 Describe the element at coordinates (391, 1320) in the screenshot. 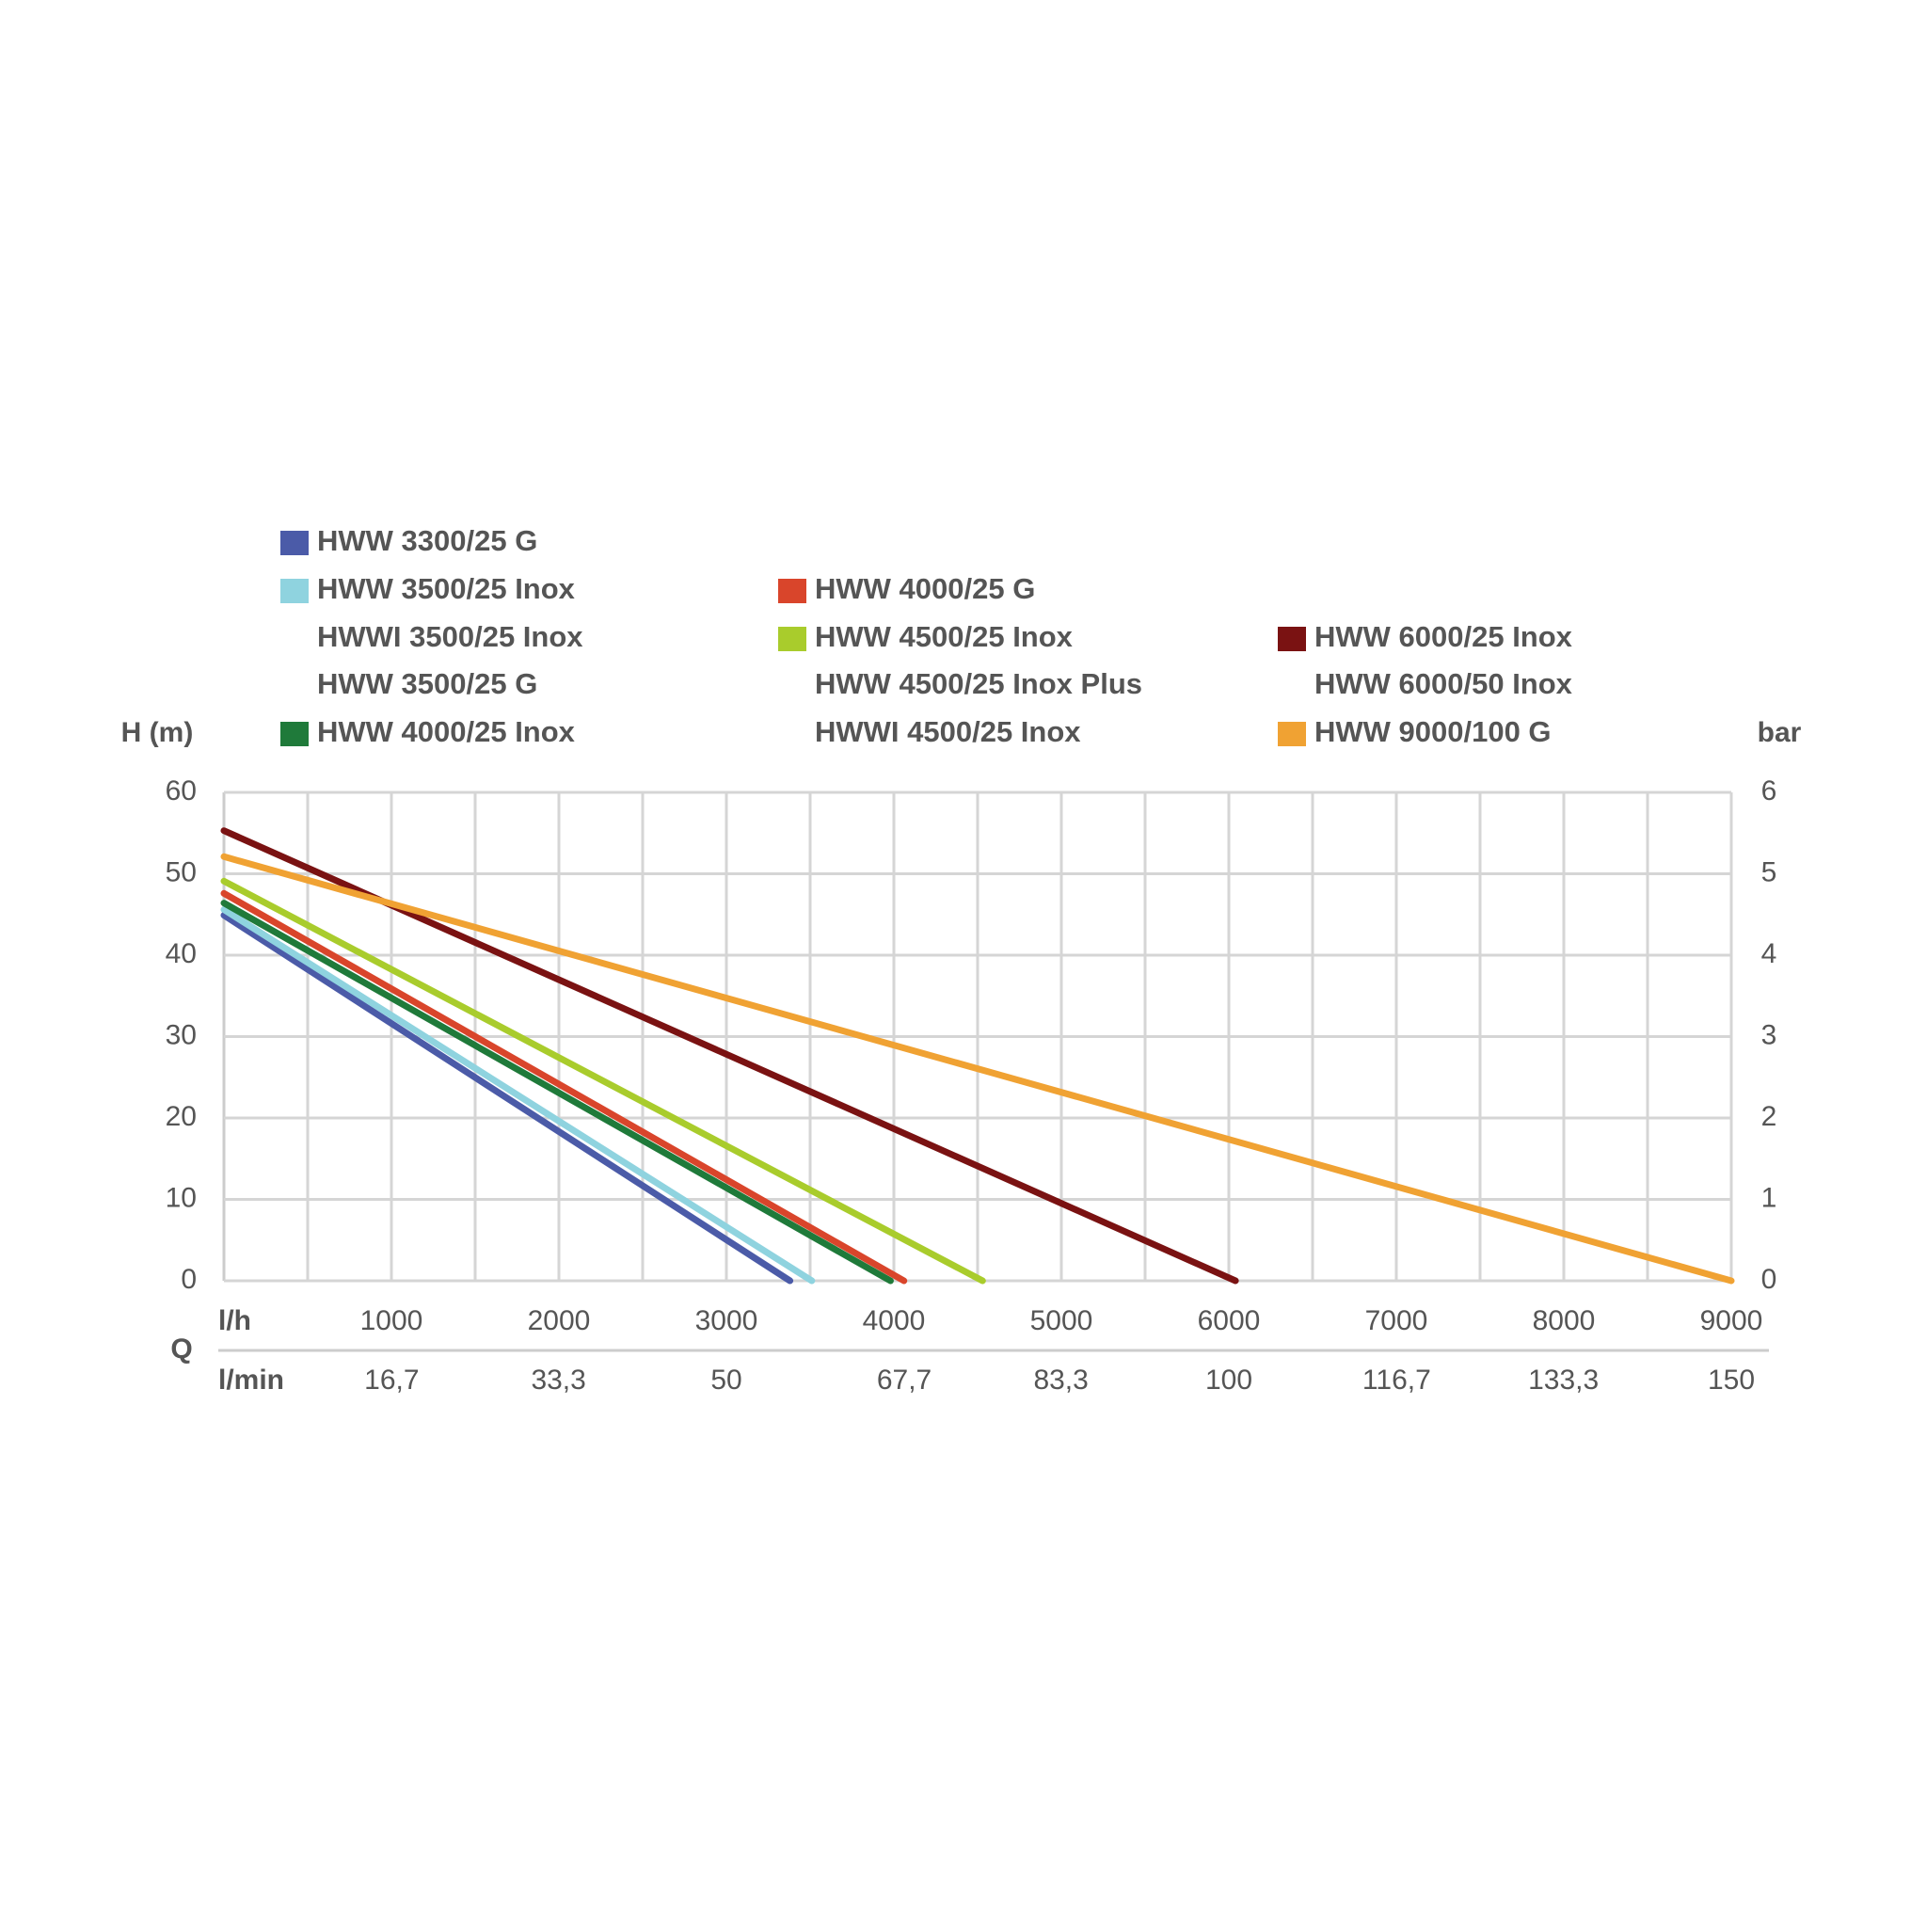

I see `x-tick-label: 1000` at that location.